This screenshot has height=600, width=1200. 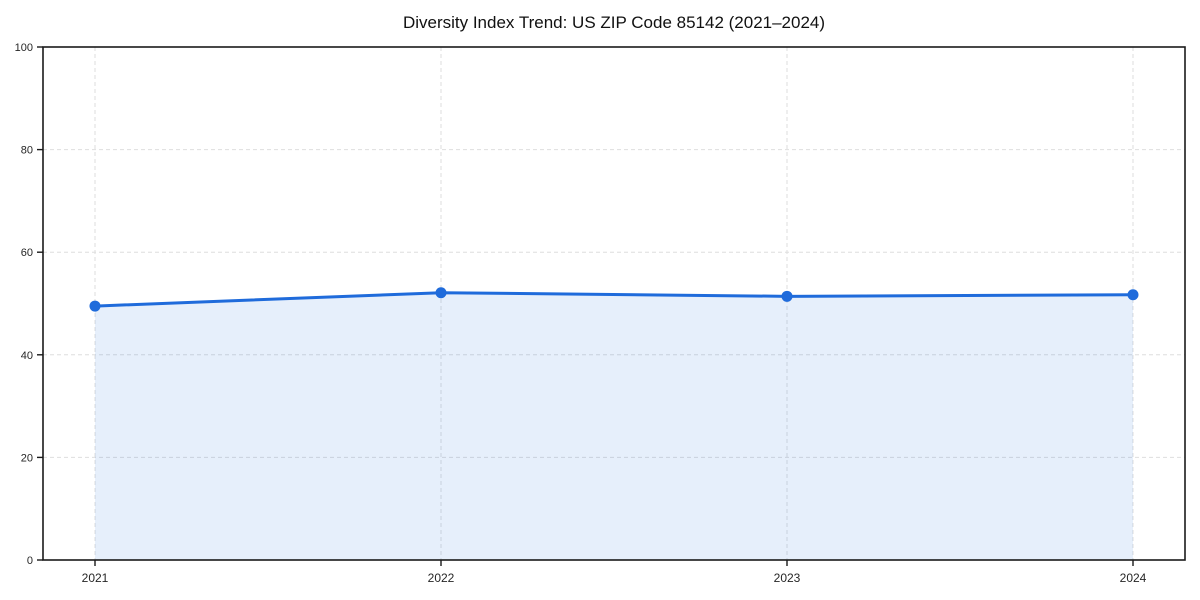 I want to click on y-tick-label: 0, so click(x=30, y=561).